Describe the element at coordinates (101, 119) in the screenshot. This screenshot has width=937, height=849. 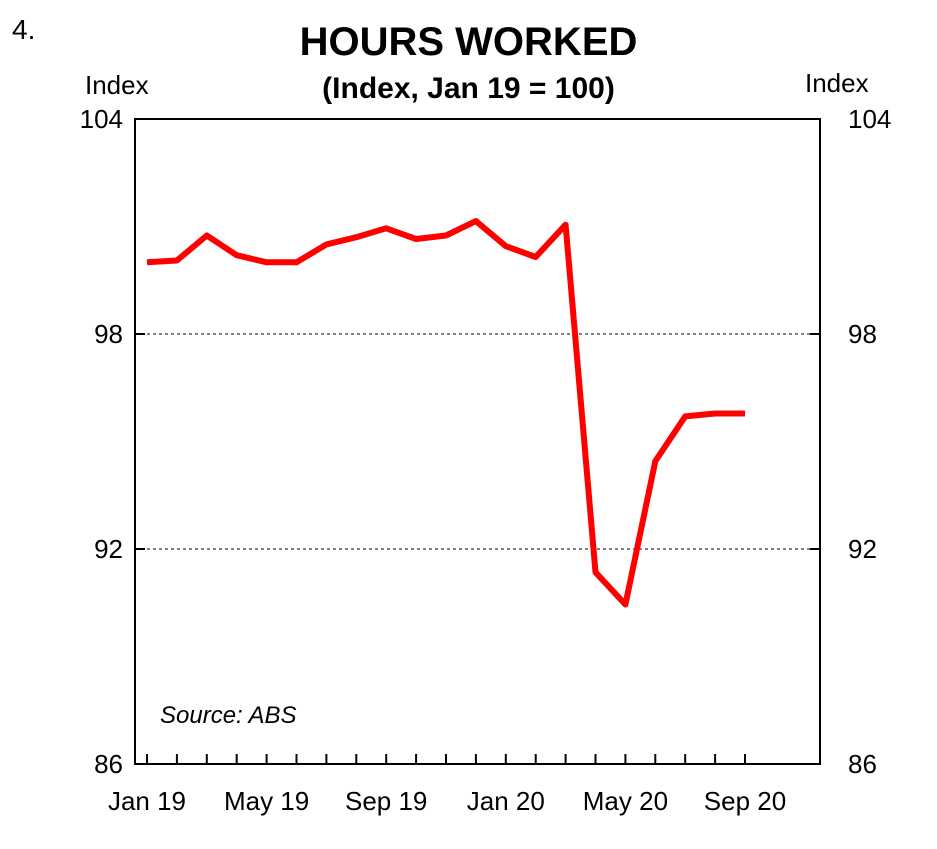
I see `y-tick-label-left-104: 104` at that location.